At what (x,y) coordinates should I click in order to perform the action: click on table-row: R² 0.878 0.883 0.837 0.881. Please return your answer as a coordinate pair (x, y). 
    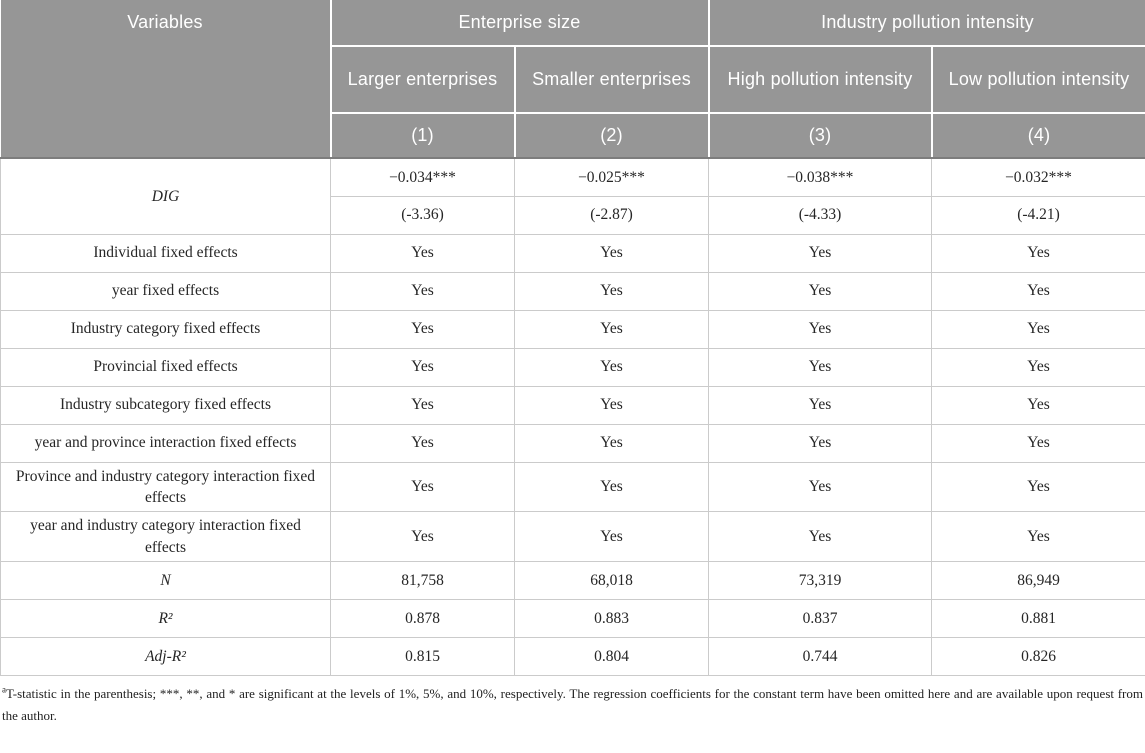
    Looking at the image, I should click on (572, 618).